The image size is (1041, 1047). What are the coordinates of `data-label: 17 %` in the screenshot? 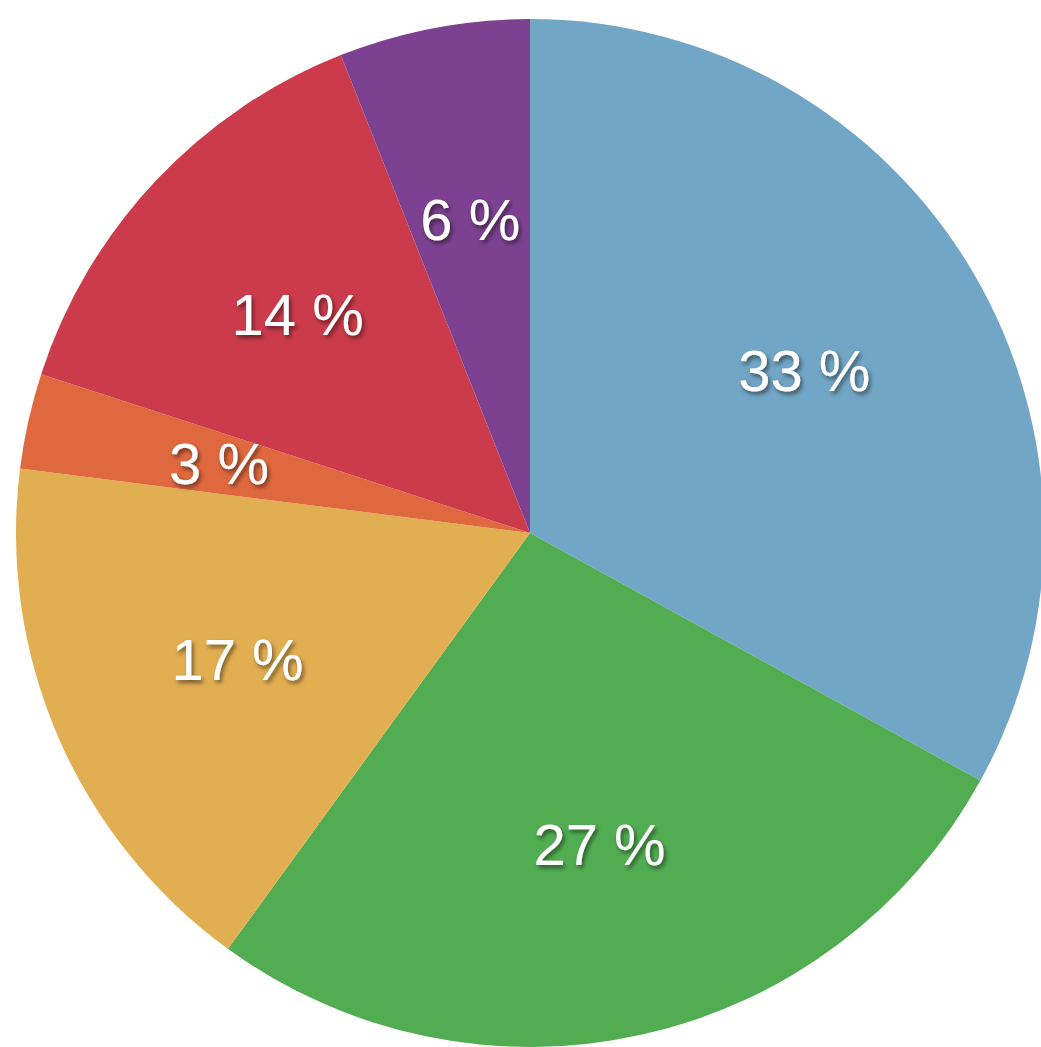 It's located at (237, 660).